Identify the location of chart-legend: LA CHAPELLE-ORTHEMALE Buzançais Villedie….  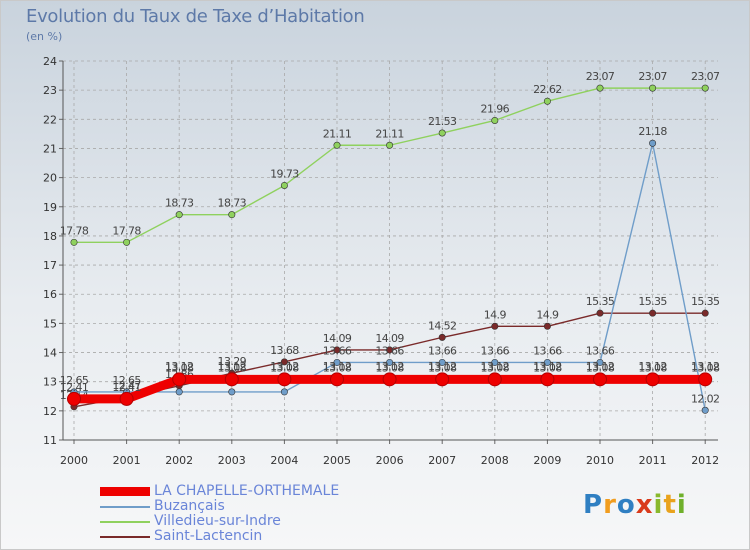
(219, 514).